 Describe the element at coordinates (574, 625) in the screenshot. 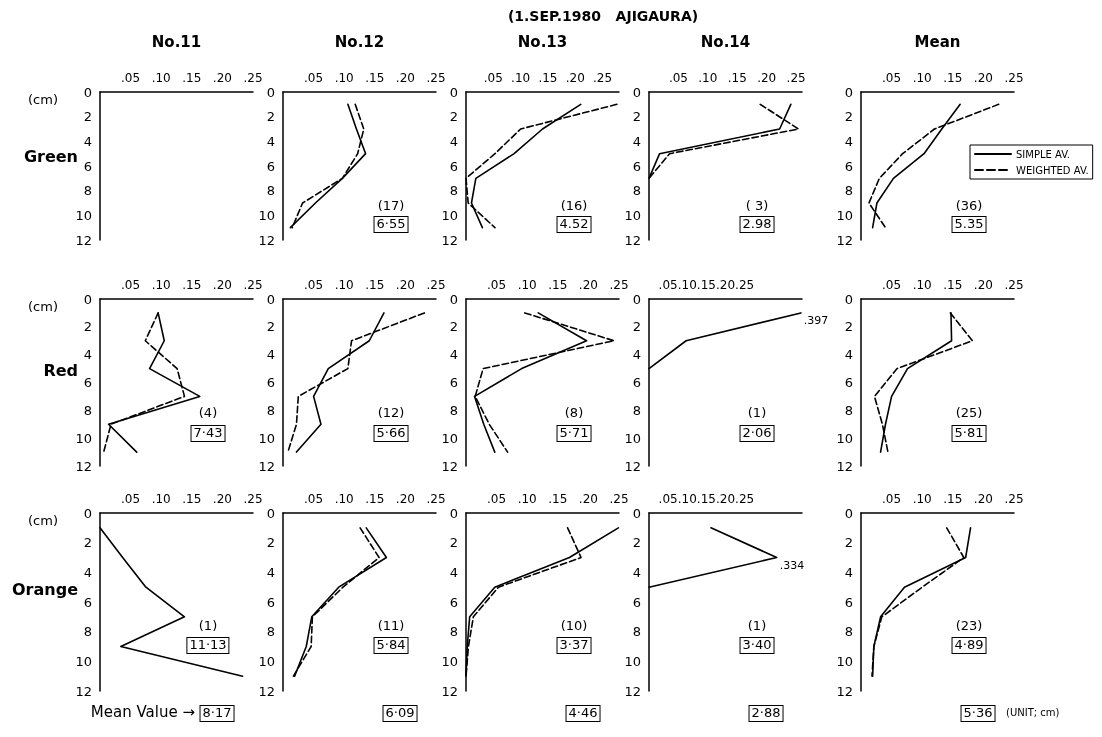

I see `annotation: (10)` at that location.